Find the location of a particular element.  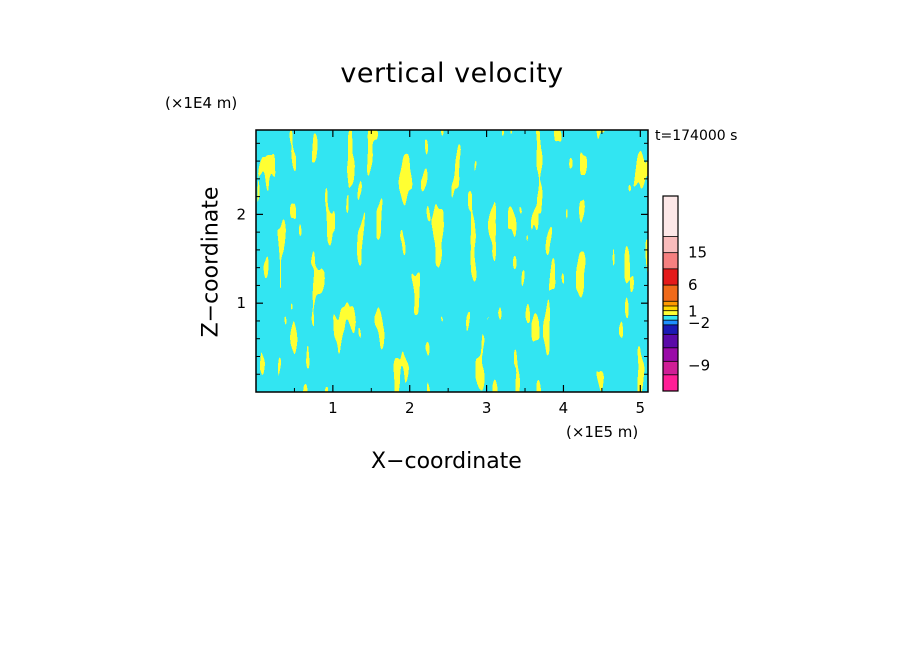

x-axis-unit: (×1E5 m) is located at coordinates (602, 432).